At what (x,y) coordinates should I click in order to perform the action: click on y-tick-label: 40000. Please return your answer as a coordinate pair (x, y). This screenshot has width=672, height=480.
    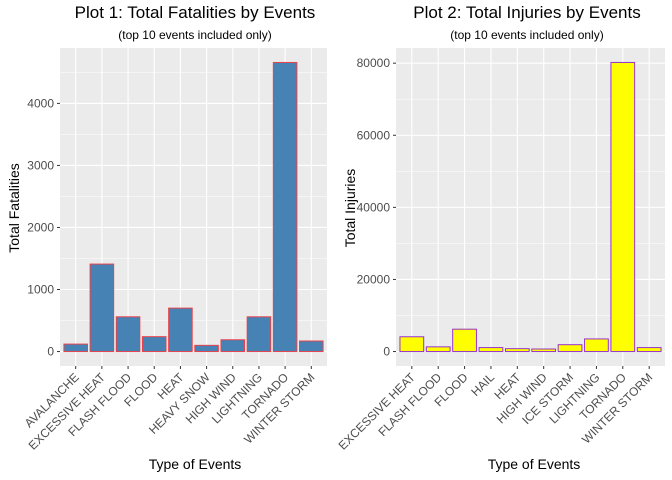
    Looking at the image, I should click on (374, 207).